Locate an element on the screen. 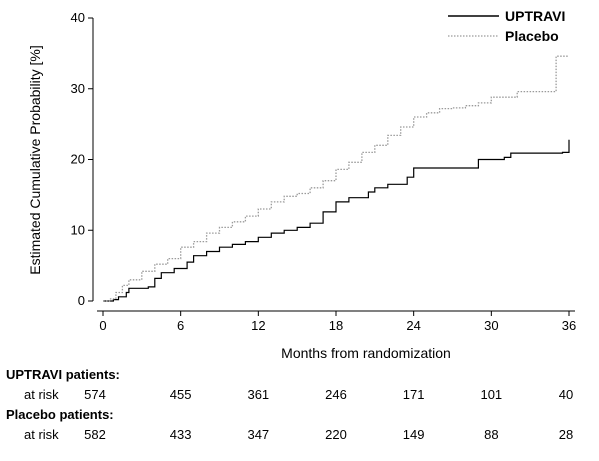 The image size is (599, 461). y-tick-label: 30 is located at coordinates (78, 88).